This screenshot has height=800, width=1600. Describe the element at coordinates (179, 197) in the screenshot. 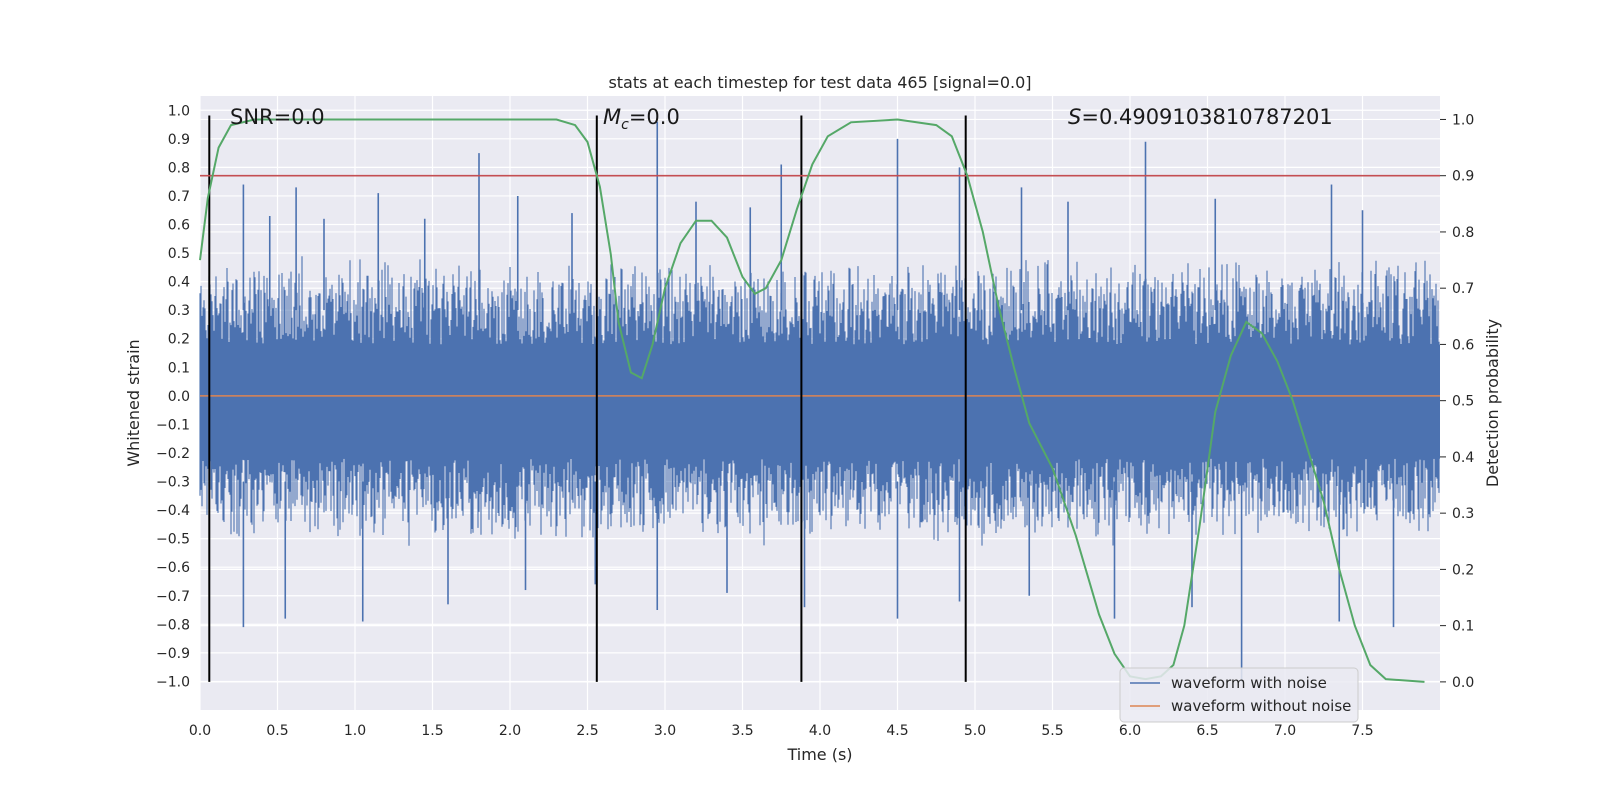

I see `y-tick-label: 0.7` at that location.